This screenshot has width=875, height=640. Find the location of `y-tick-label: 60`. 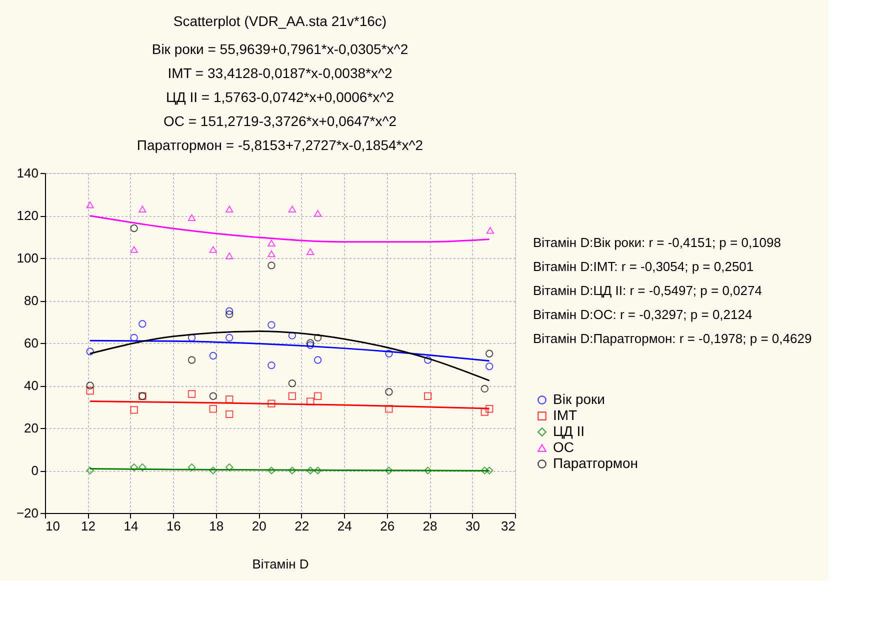

y-tick-label: 60 is located at coordinates (31, 343).